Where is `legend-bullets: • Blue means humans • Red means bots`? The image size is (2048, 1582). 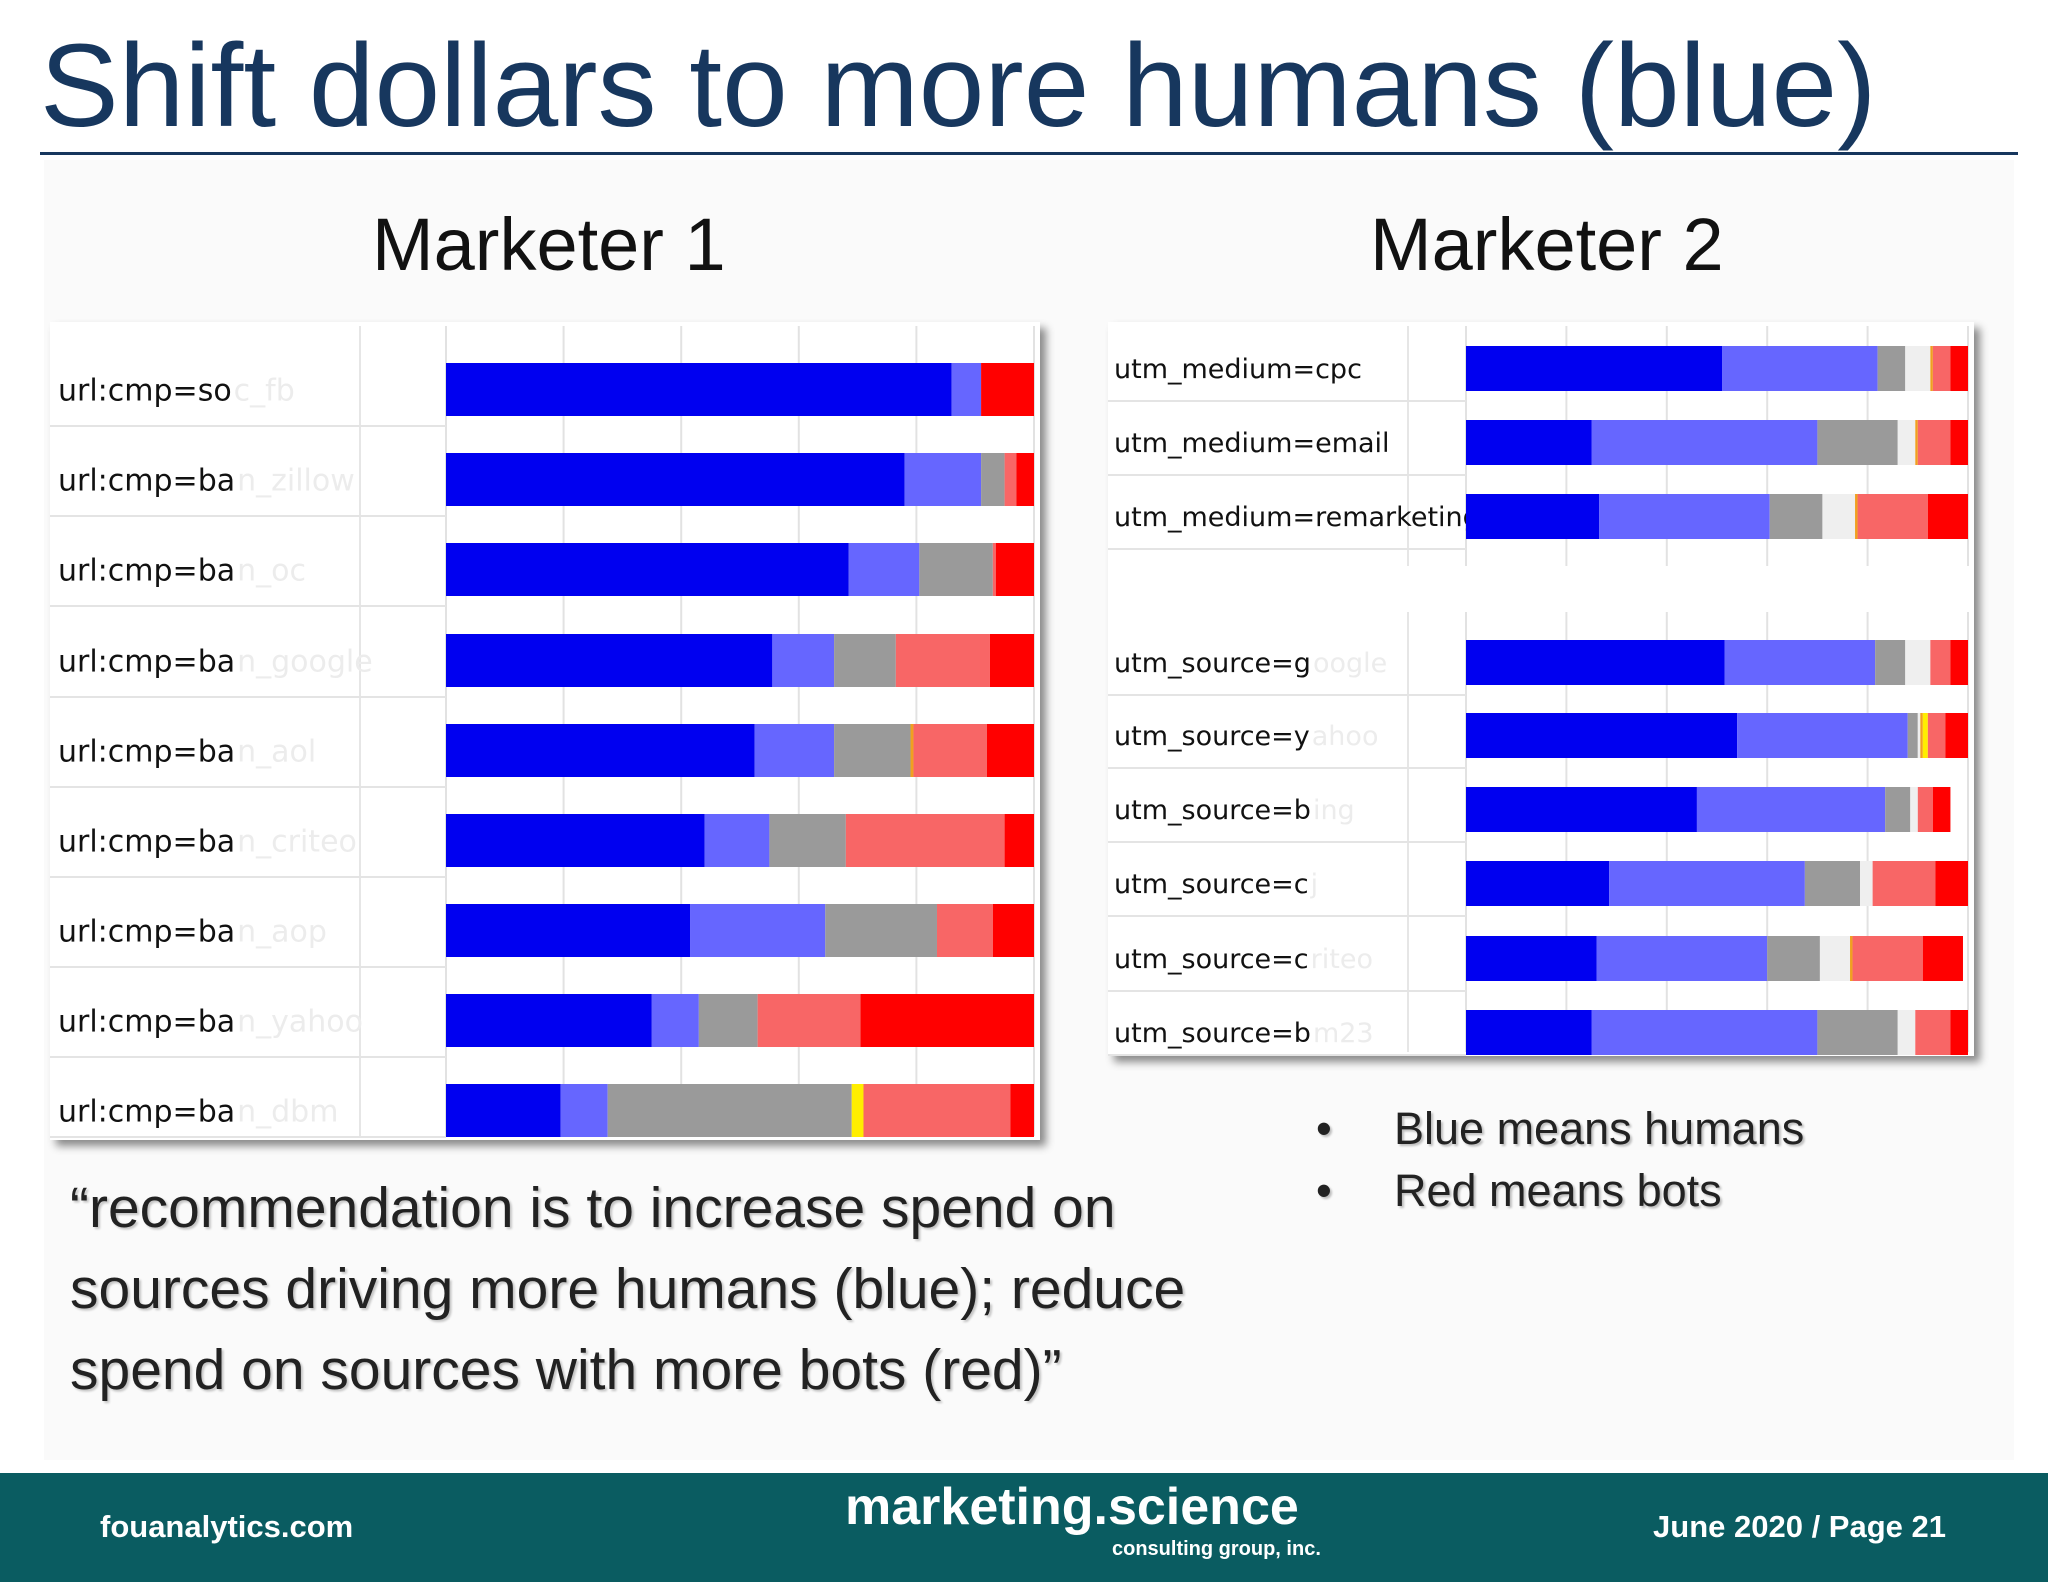 legend-bullets: • Blue means humans • Red means bots is located at coordinates (1560, 1160).